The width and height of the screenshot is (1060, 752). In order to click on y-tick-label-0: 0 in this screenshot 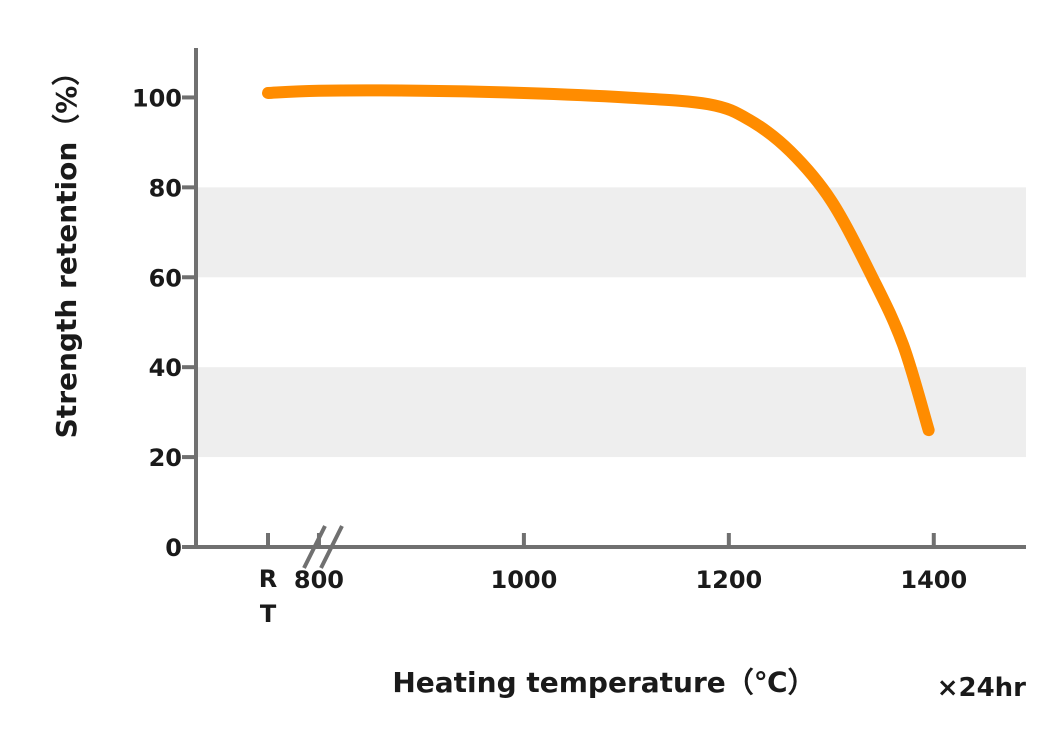, I will do `click(173, 548)`.